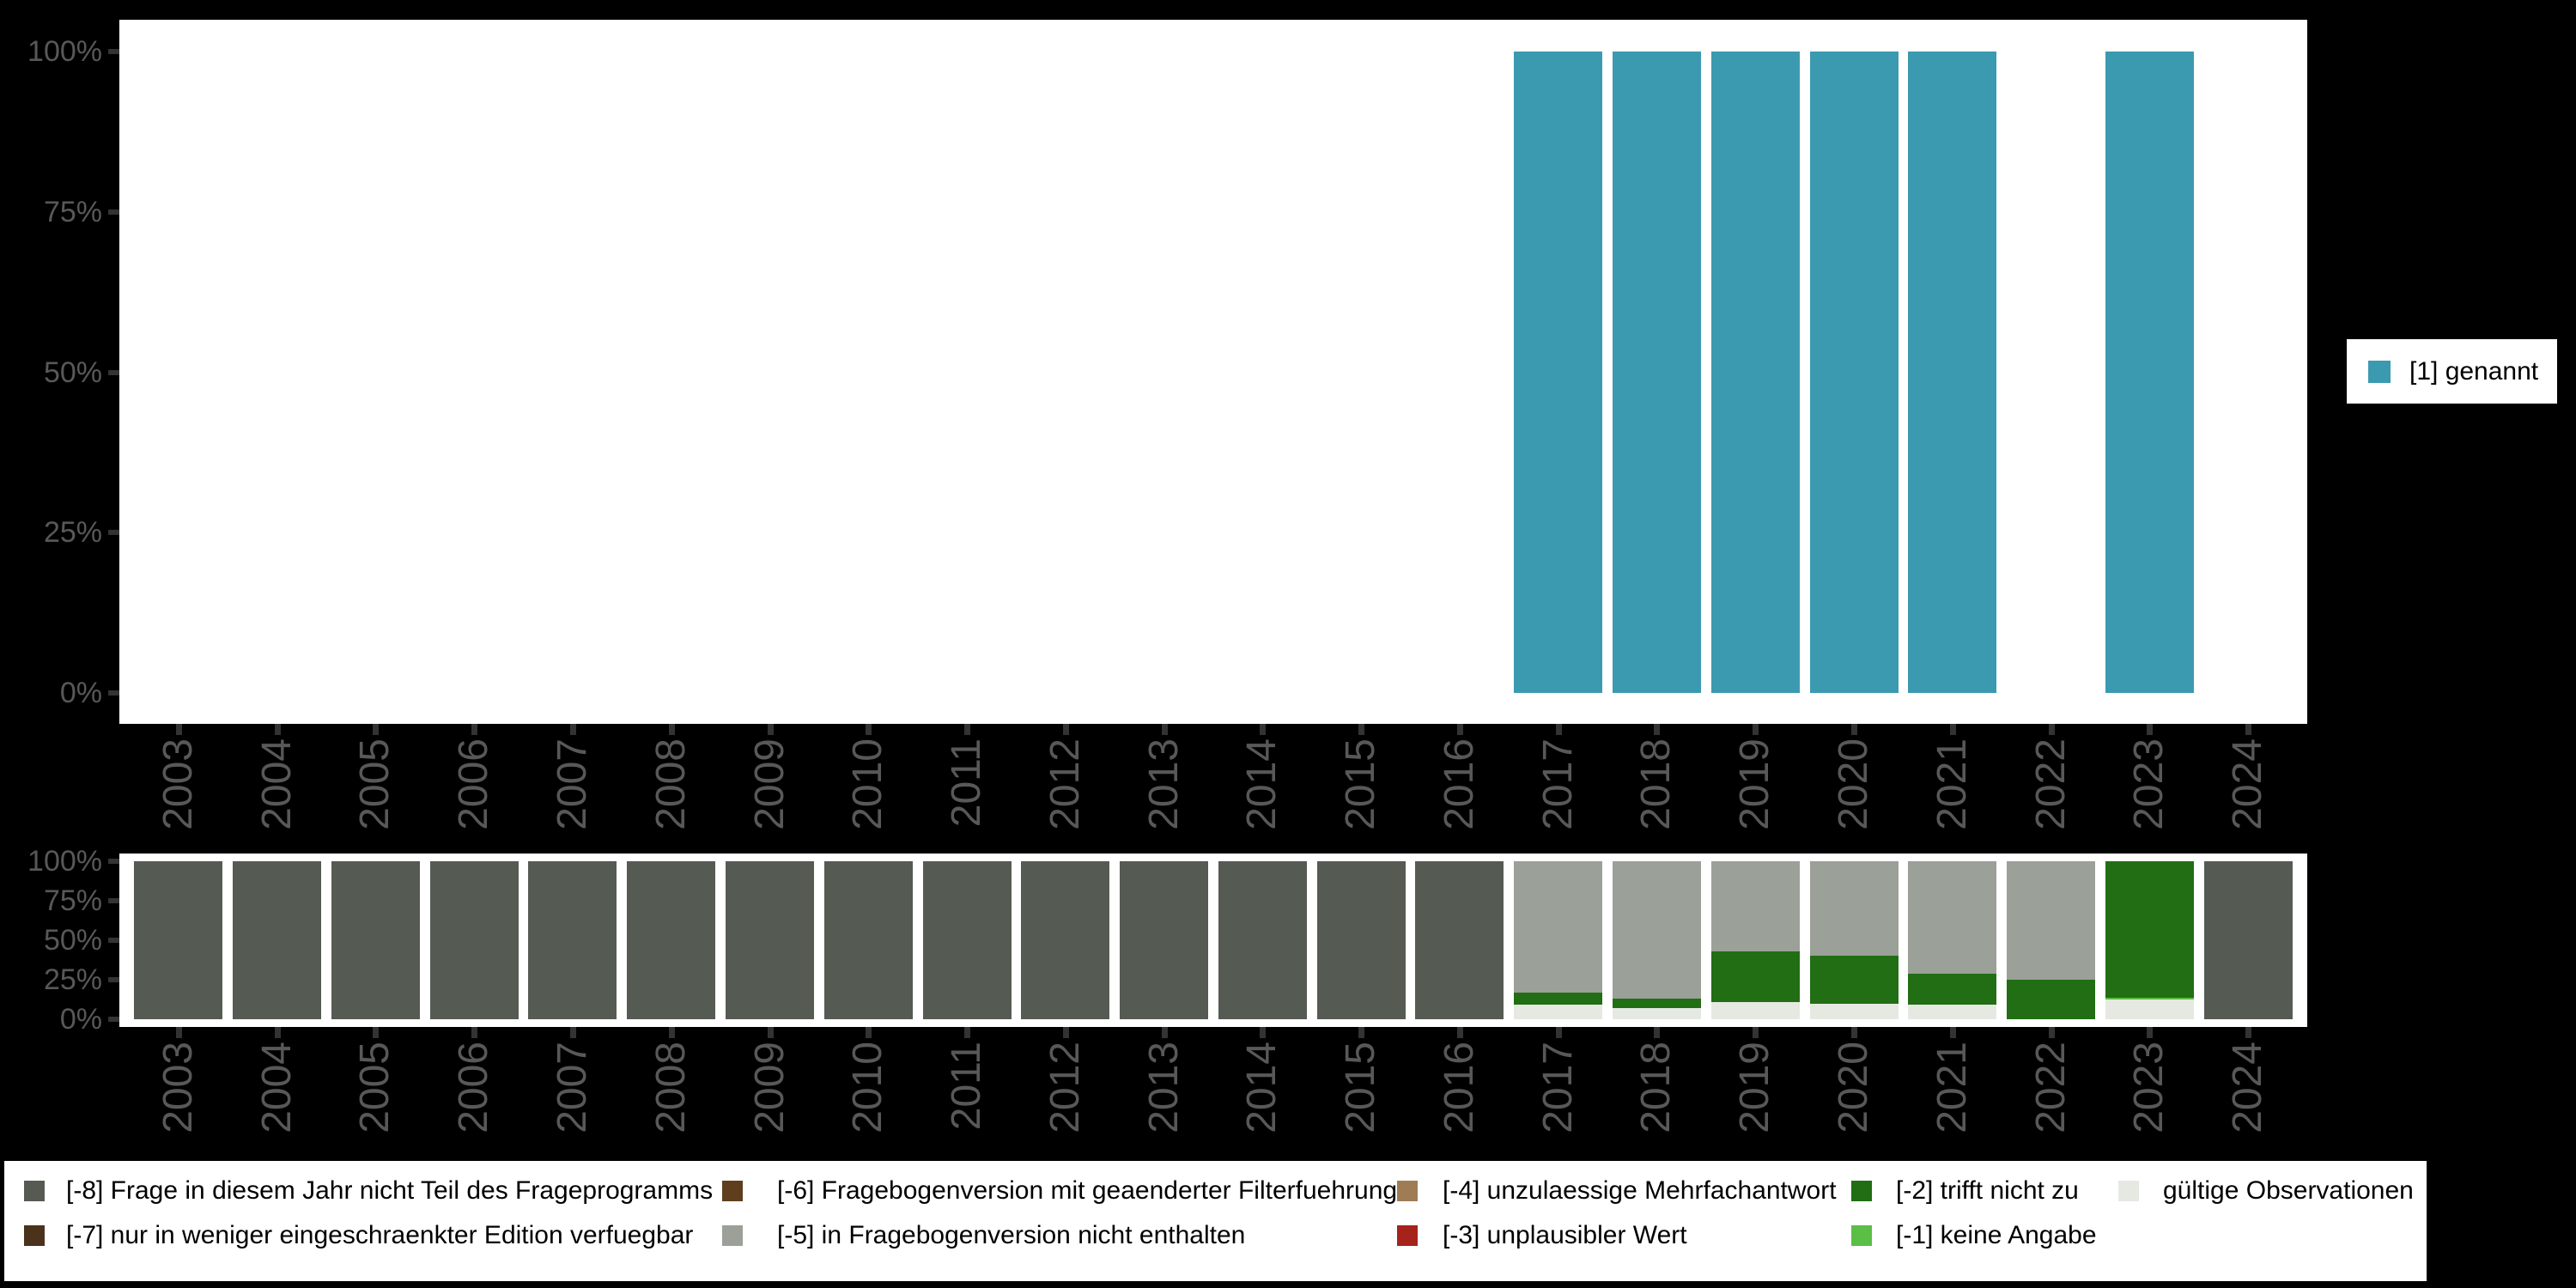 Image resolution: width=2576 pixels, height=1288 pixels. I want to click on bar-genannt-2017, so click(1558, 372).